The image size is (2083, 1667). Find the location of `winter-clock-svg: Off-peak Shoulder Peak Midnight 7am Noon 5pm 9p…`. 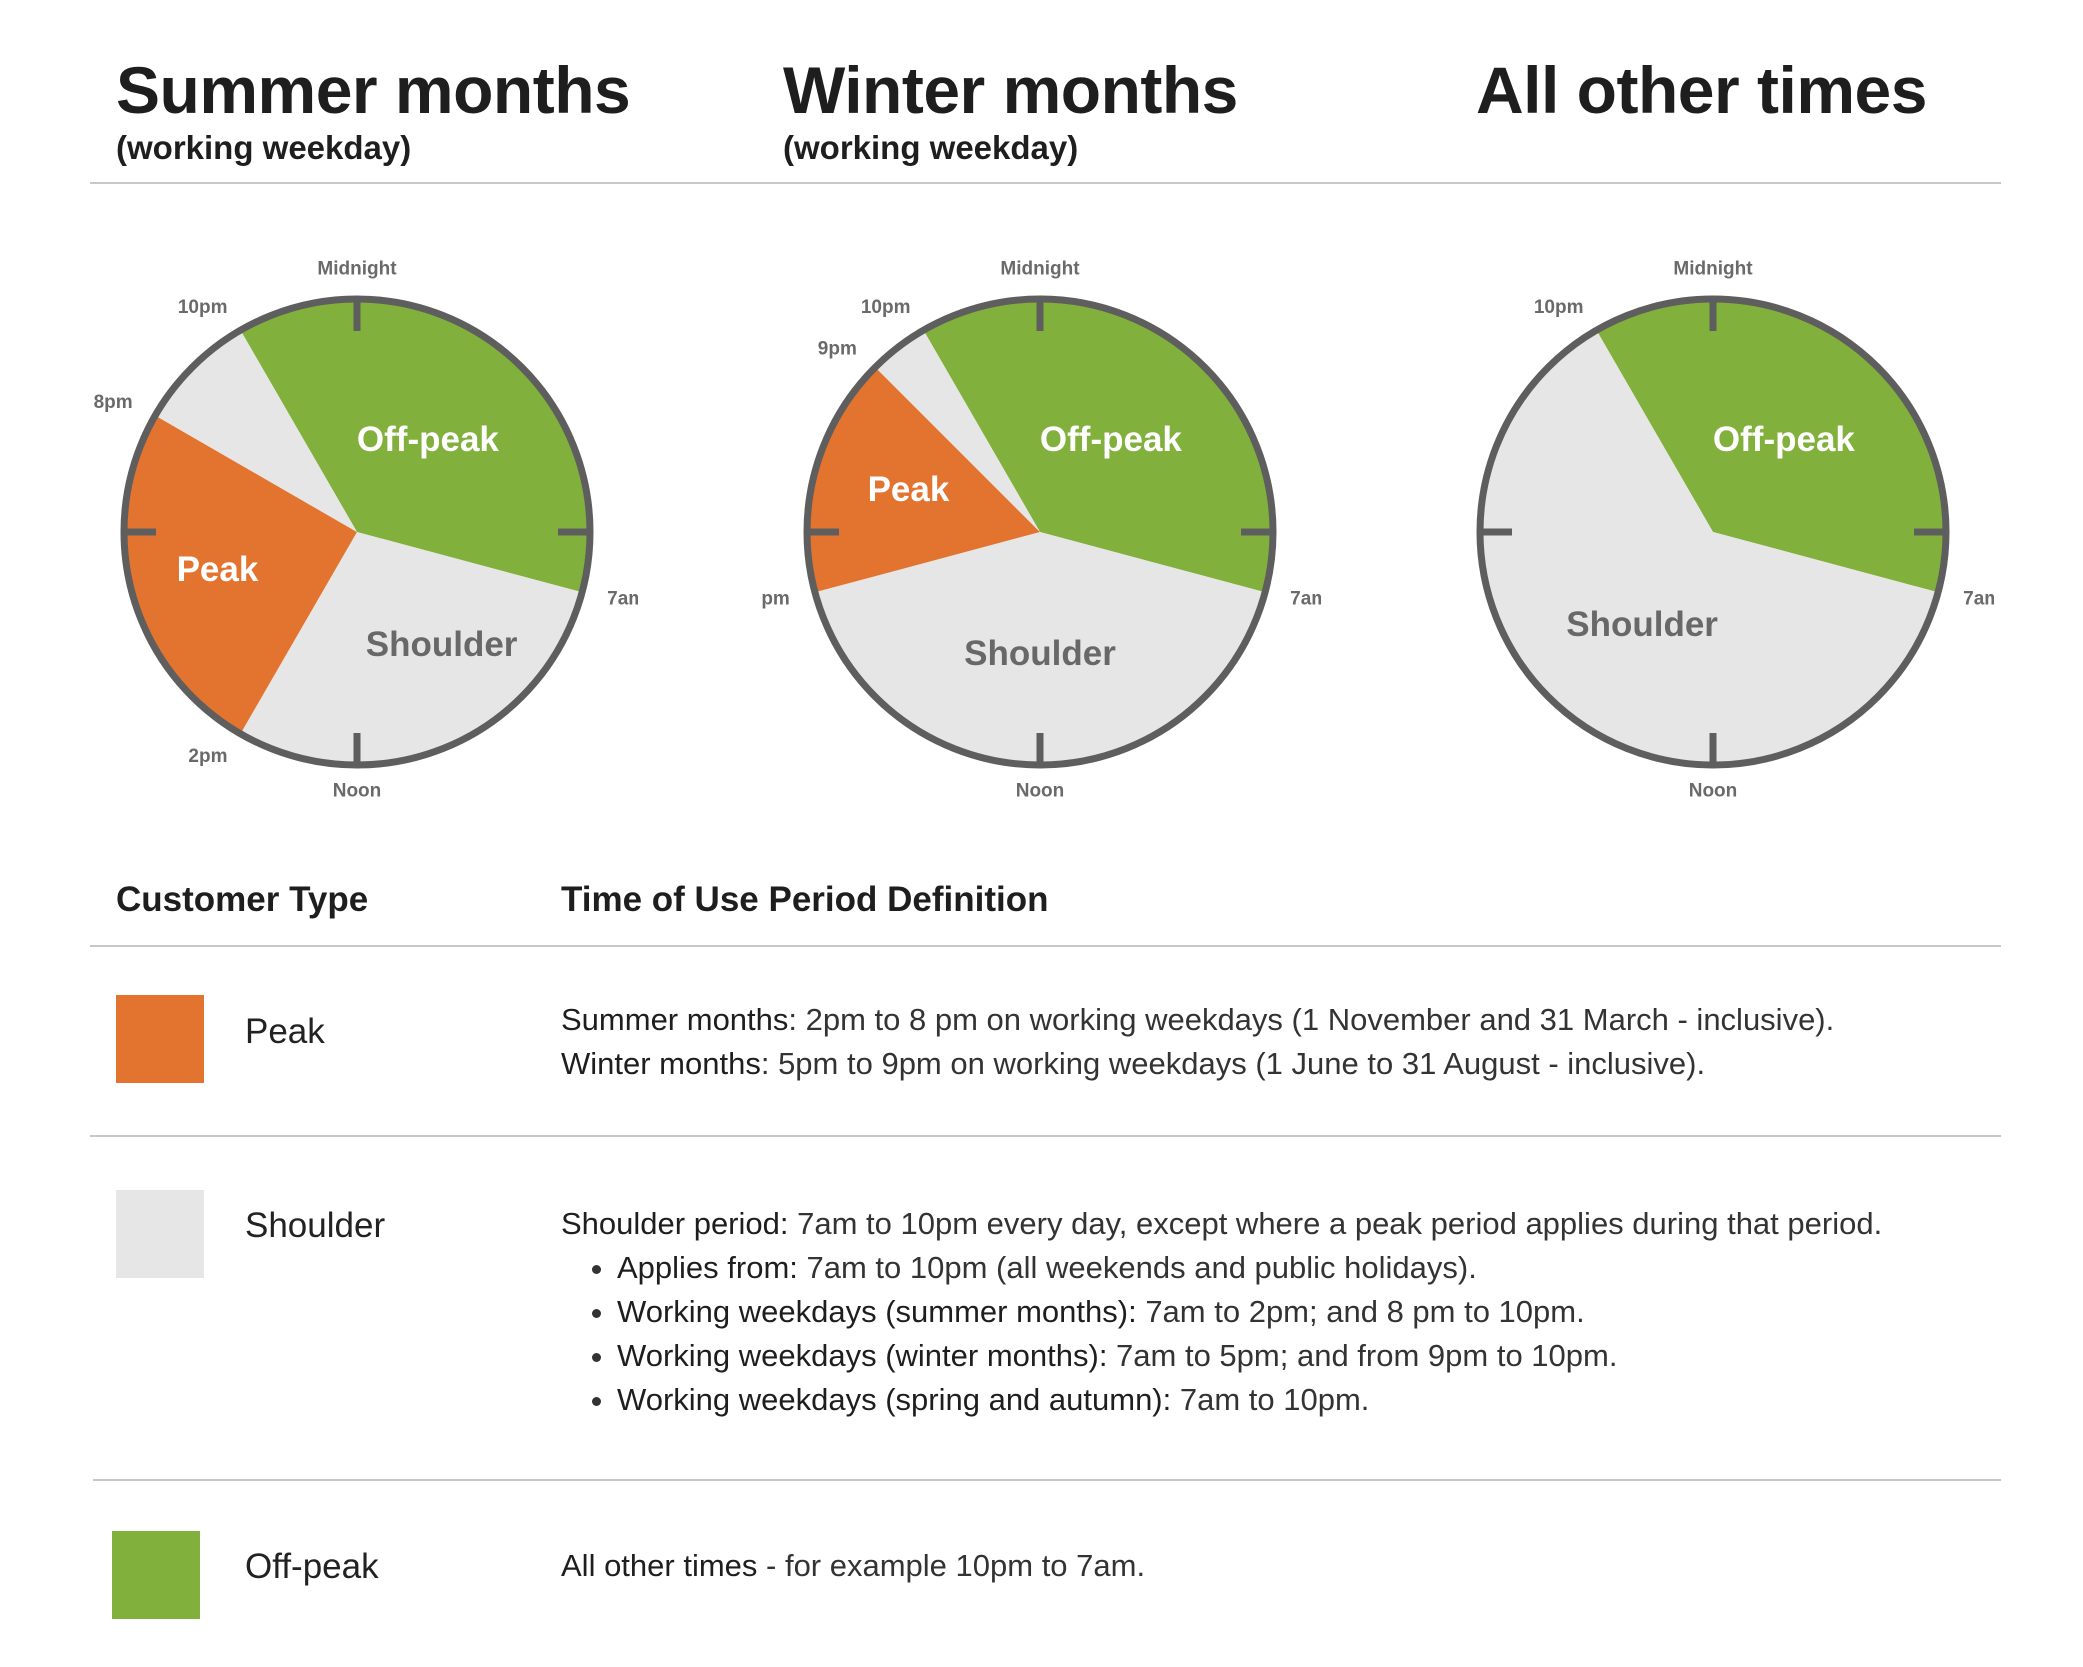

winter-clock-svg: Off-peak Shoulder Peak Midnight 7am Noon 5pm 9p… is located at coordinates (1041, 530).